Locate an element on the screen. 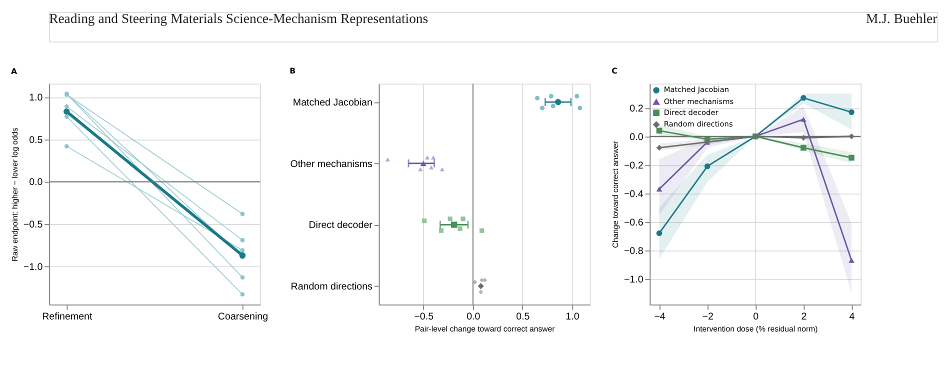  x-axis-title: Pair-level change toward correct answer is located at coordinates (485, 329).